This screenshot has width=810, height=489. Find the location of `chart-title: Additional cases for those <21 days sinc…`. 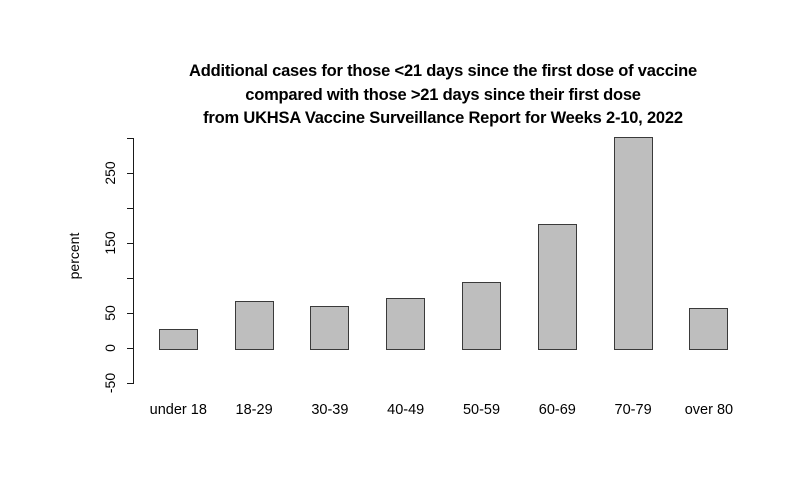

chart-title: Additional cases for those <21 days sinc… is located at coordinates (443, 95).